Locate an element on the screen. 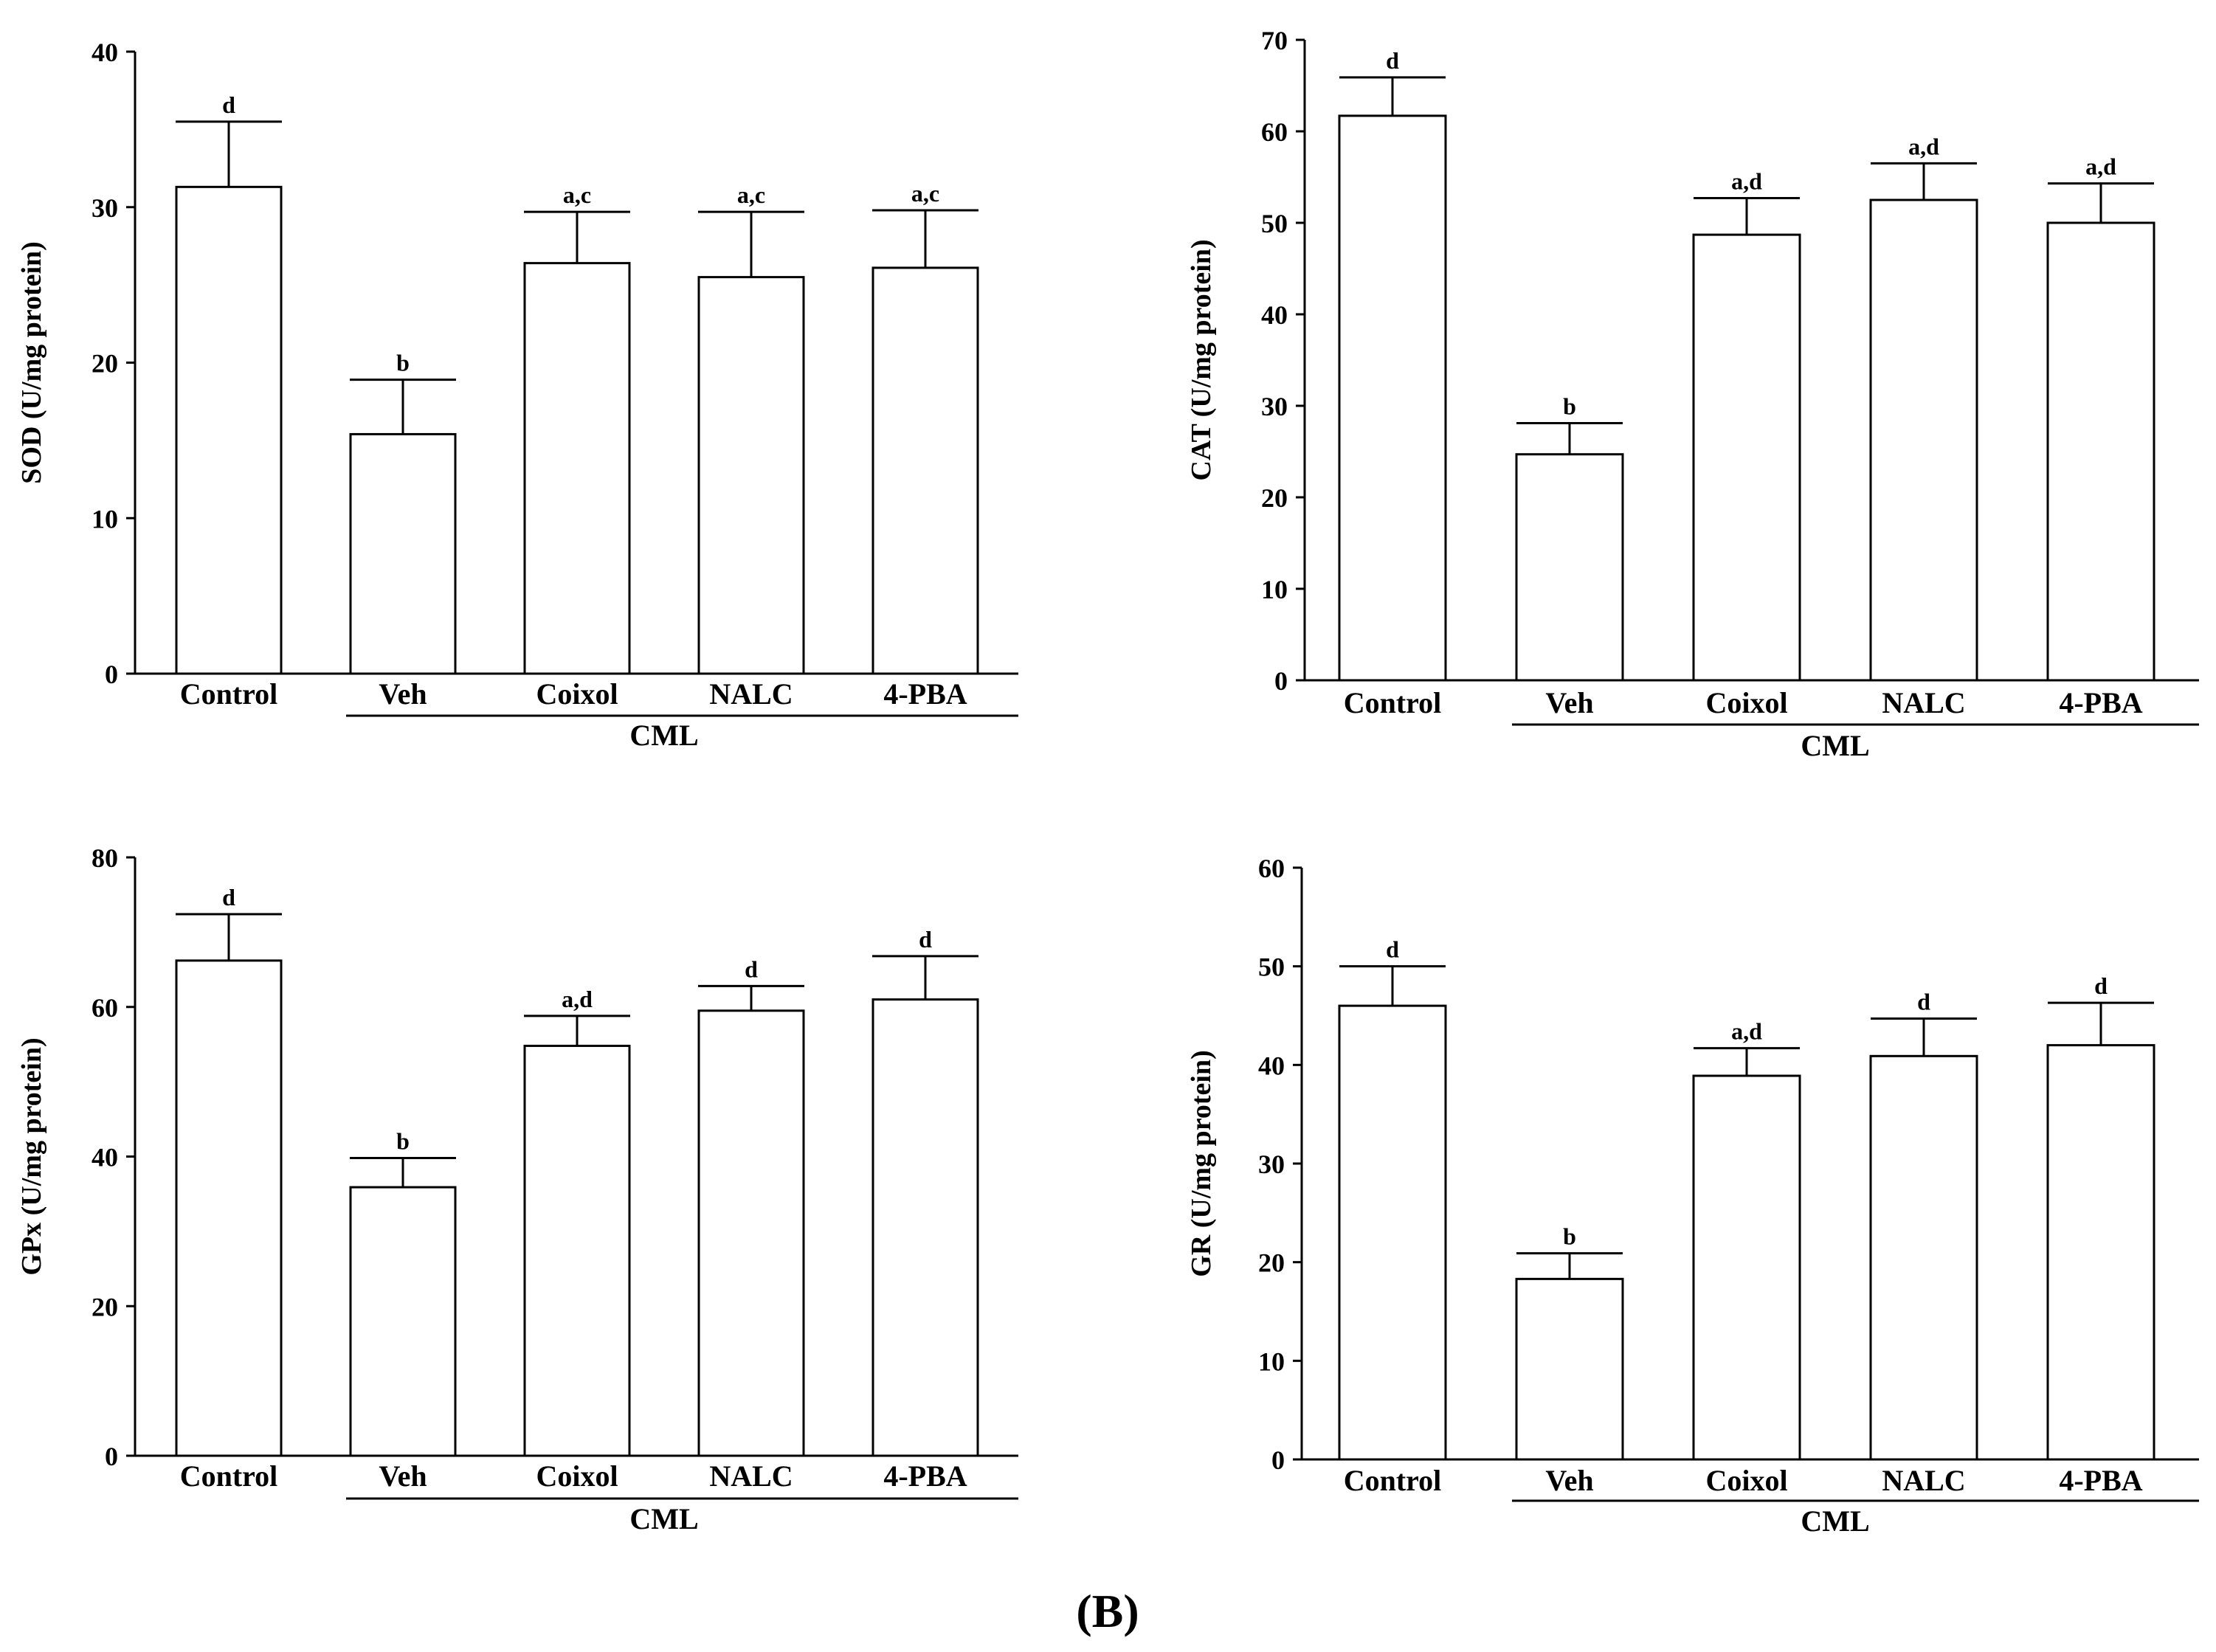 Image resolution: width=2216 pixels, height=1652 pixels. cat-category-label: 4-PBA is located at coordinates (2100, 703).